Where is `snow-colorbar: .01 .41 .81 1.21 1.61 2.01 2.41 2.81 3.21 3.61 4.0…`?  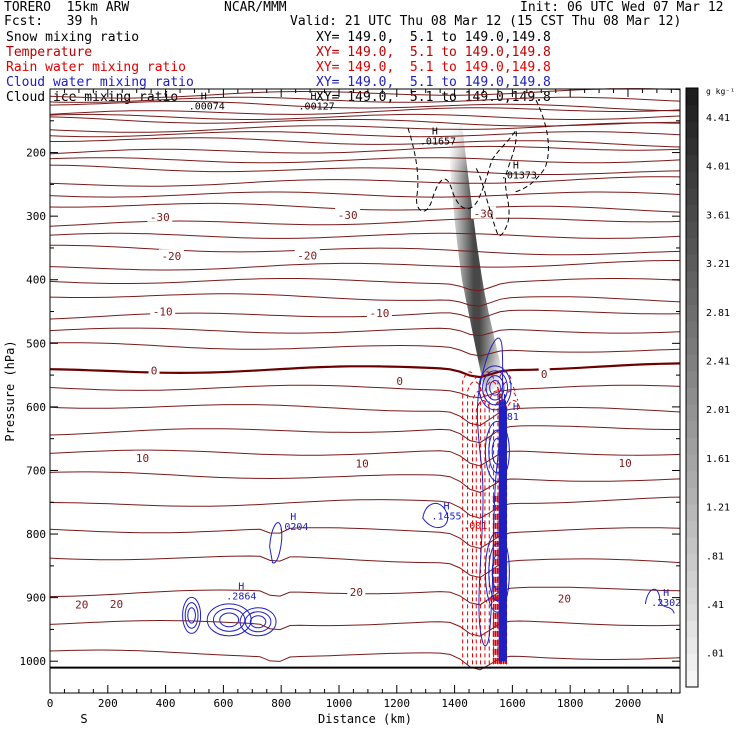
snow-colorbar: .01 .41 .81 1.21 1.61 2.01 2.41 2.81 3.21 3.61 4.0… is located at coordinates (710, 387).